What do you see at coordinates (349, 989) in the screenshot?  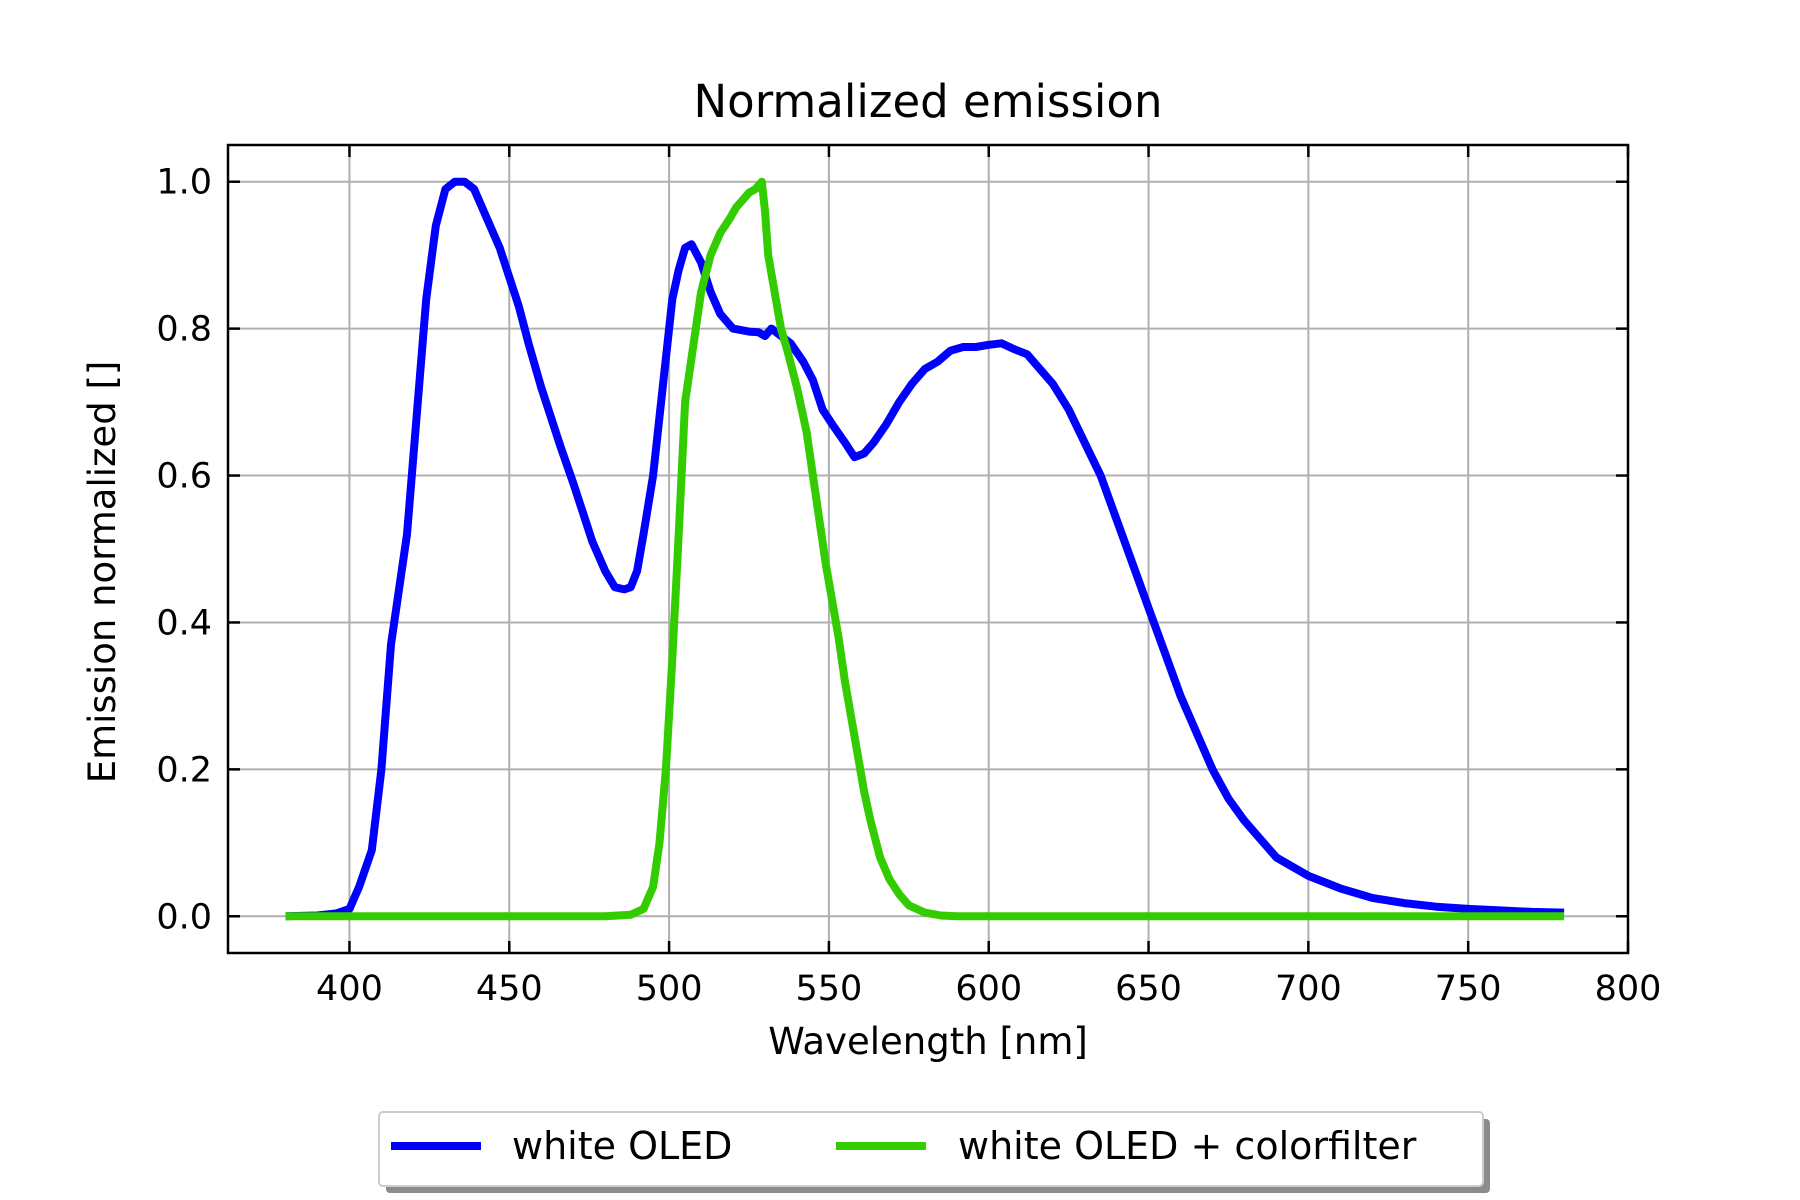 I see `x-tick-label: 400` at bounding box center [349, 989].